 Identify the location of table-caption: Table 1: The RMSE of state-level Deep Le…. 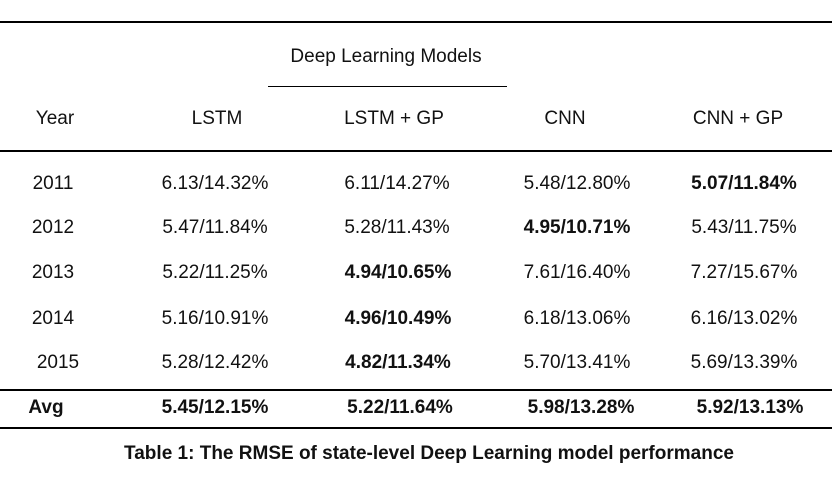
(429, 453).